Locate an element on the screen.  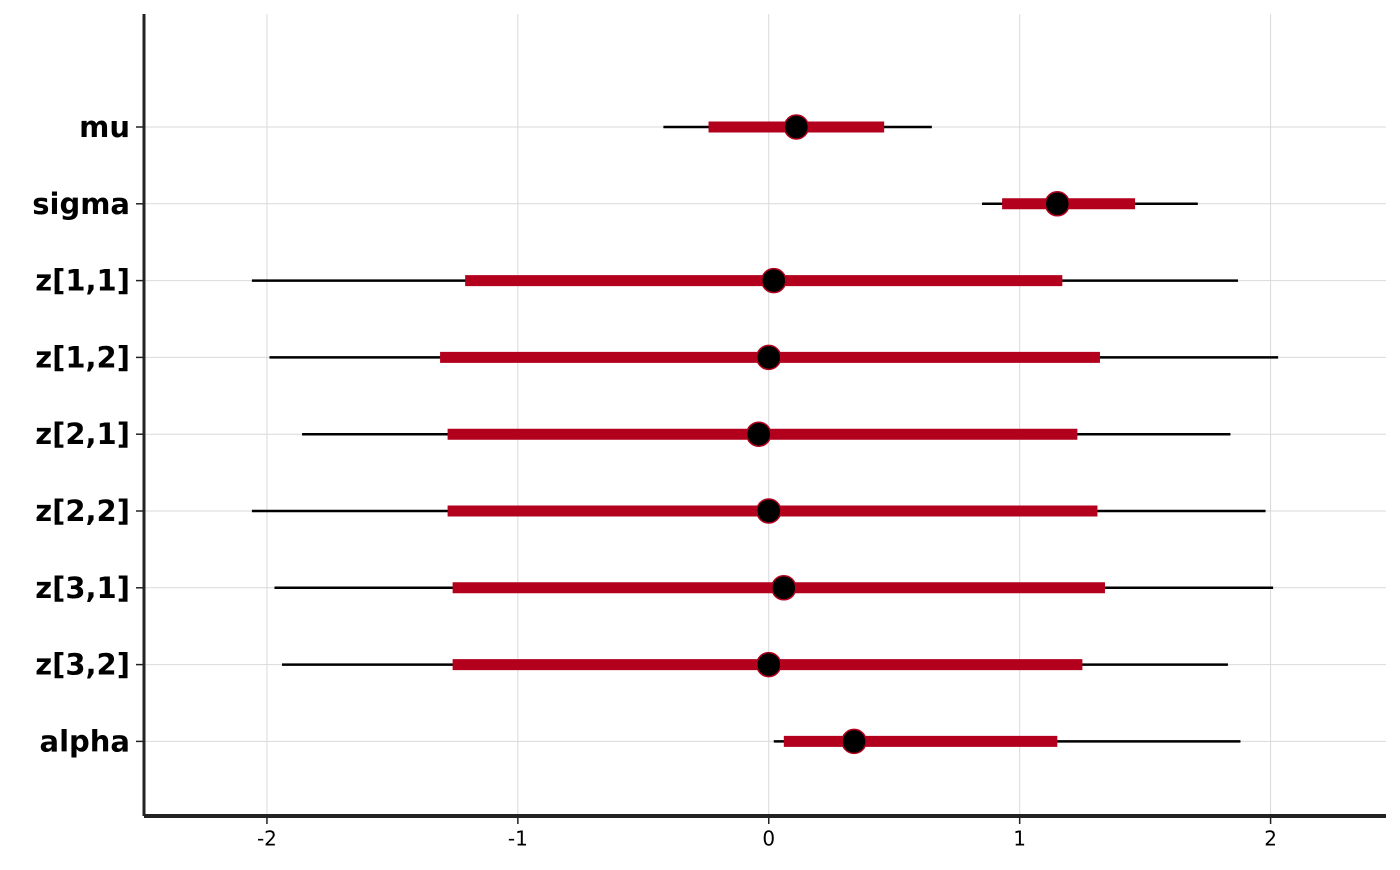
x-tick-label: -1 is located at coordinates (518, 839).